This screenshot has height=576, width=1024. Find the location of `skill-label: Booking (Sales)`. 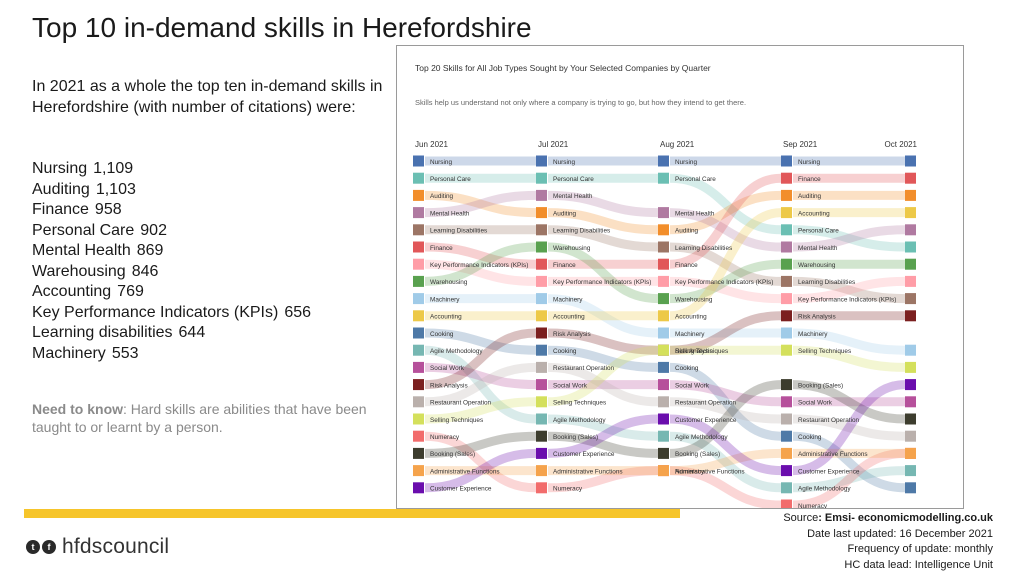

skill-label: Booking (Sales) is located at coordinates (697, 454).